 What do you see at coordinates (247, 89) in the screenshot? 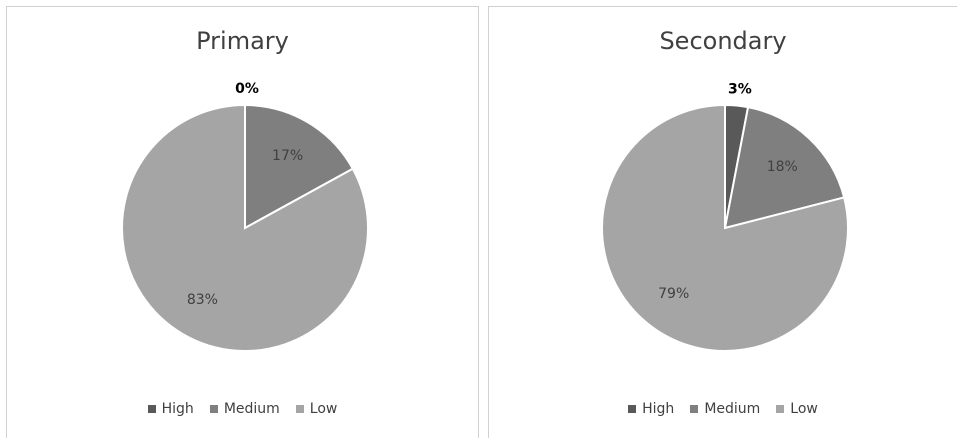
I see `slice-label-high: 0%` at bounding box center [247, 89].